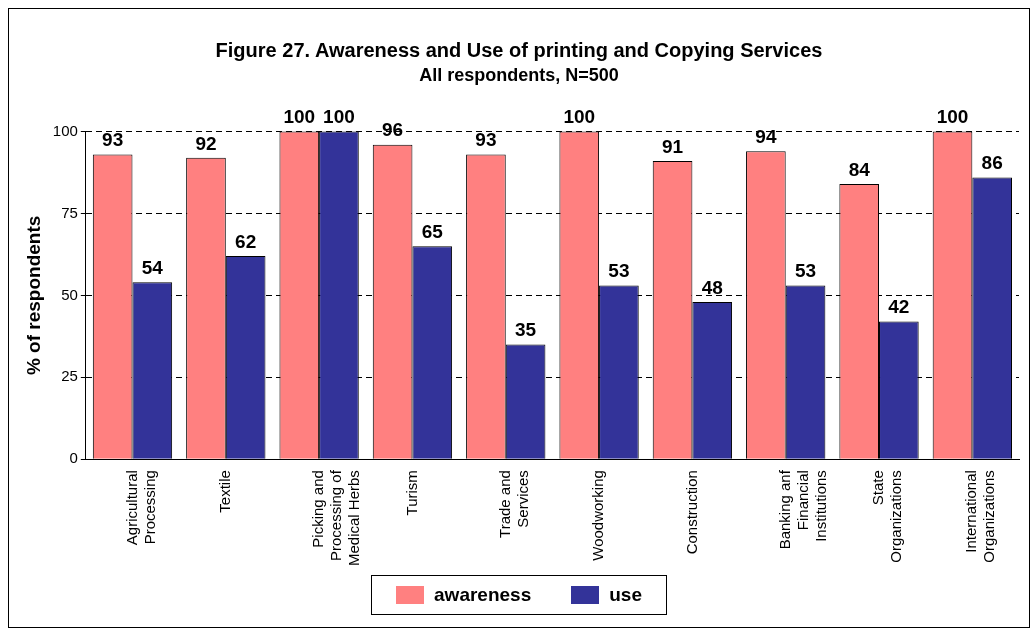  What do you see at coordinates (691, 512) in the screenshot?
I see `x-tick-label: Construction` at bounding box center [691, 512].